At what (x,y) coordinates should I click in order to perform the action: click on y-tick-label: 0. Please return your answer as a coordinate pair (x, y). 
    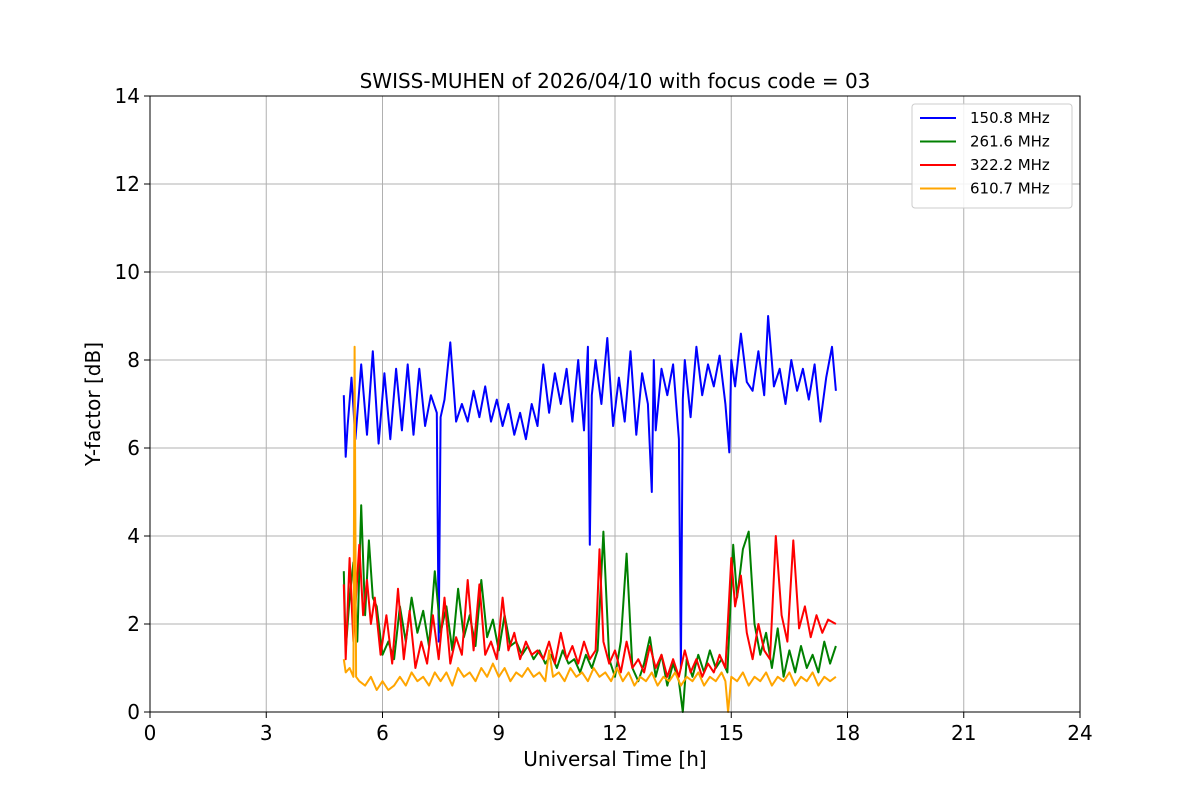
    Looking at the image, I should click on (133, 712).